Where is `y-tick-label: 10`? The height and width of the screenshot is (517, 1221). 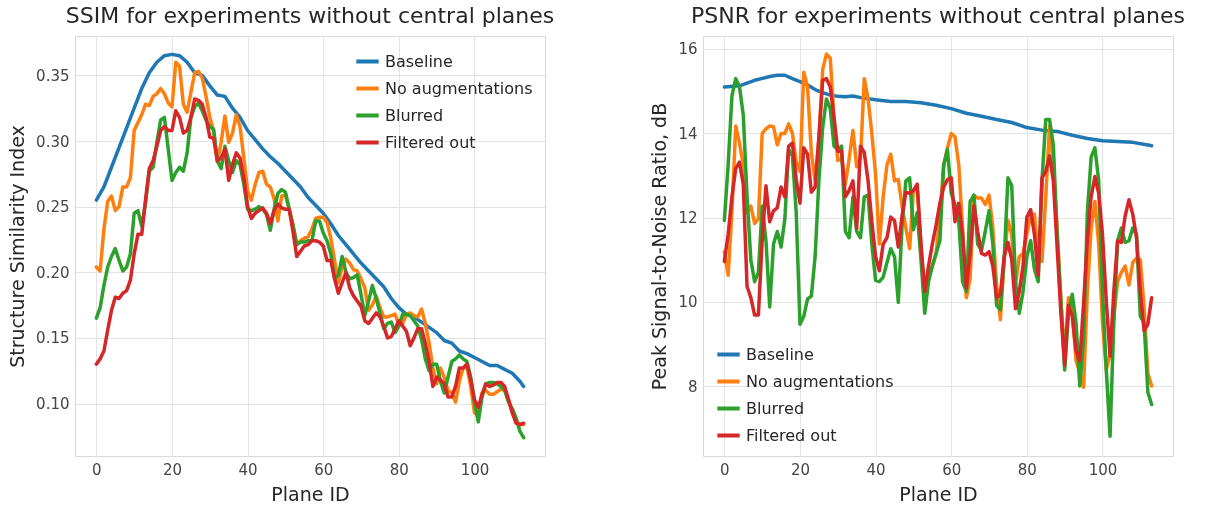
y-tick-label: 10 is located at coordinates (688, 302).